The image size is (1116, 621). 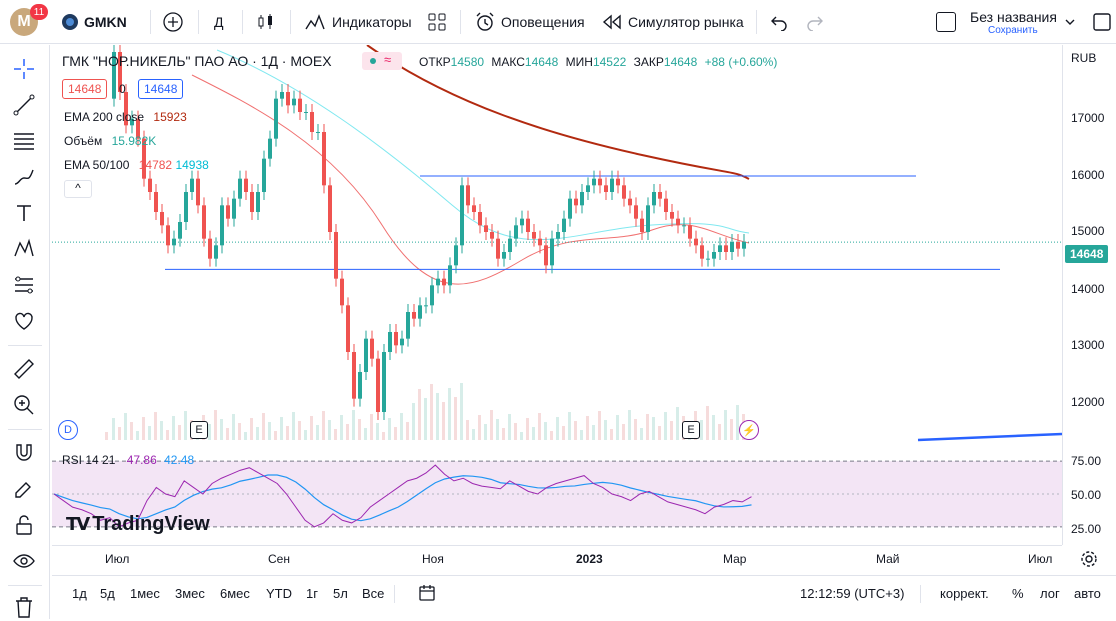 I want to click on draw-mode-tool, so click(x=24, y=489).